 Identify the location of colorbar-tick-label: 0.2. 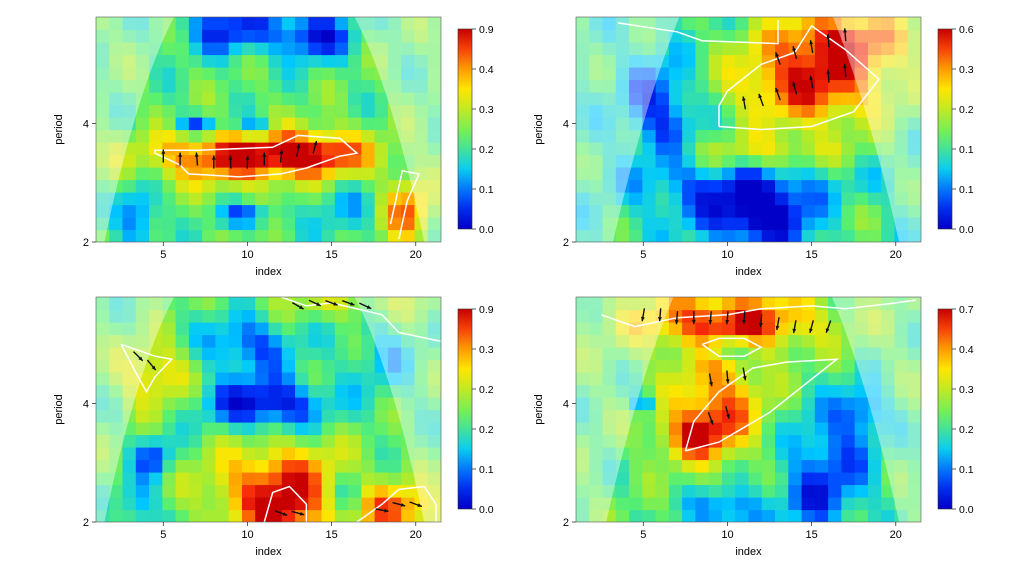
(966, 110).